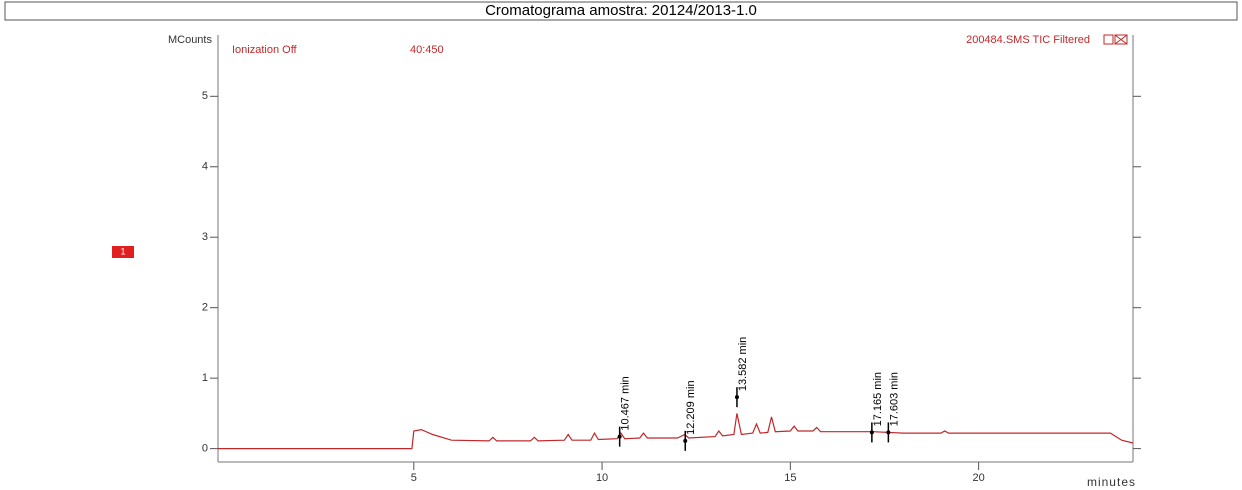  I want to click on chart-title: Cromatograma amostra: 20124/2013-1.0, so click(621, 10).